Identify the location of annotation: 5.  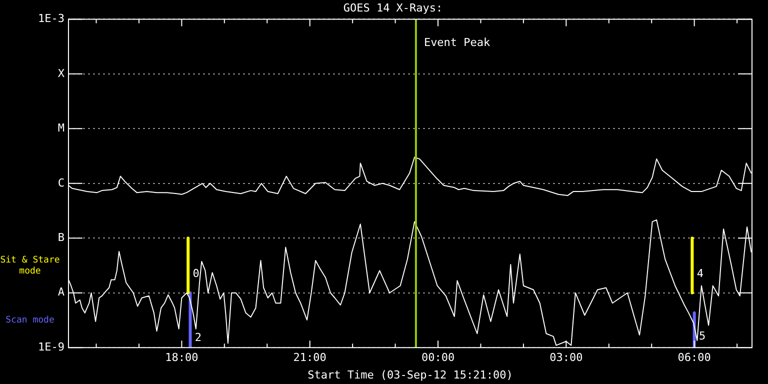
(702, 335).